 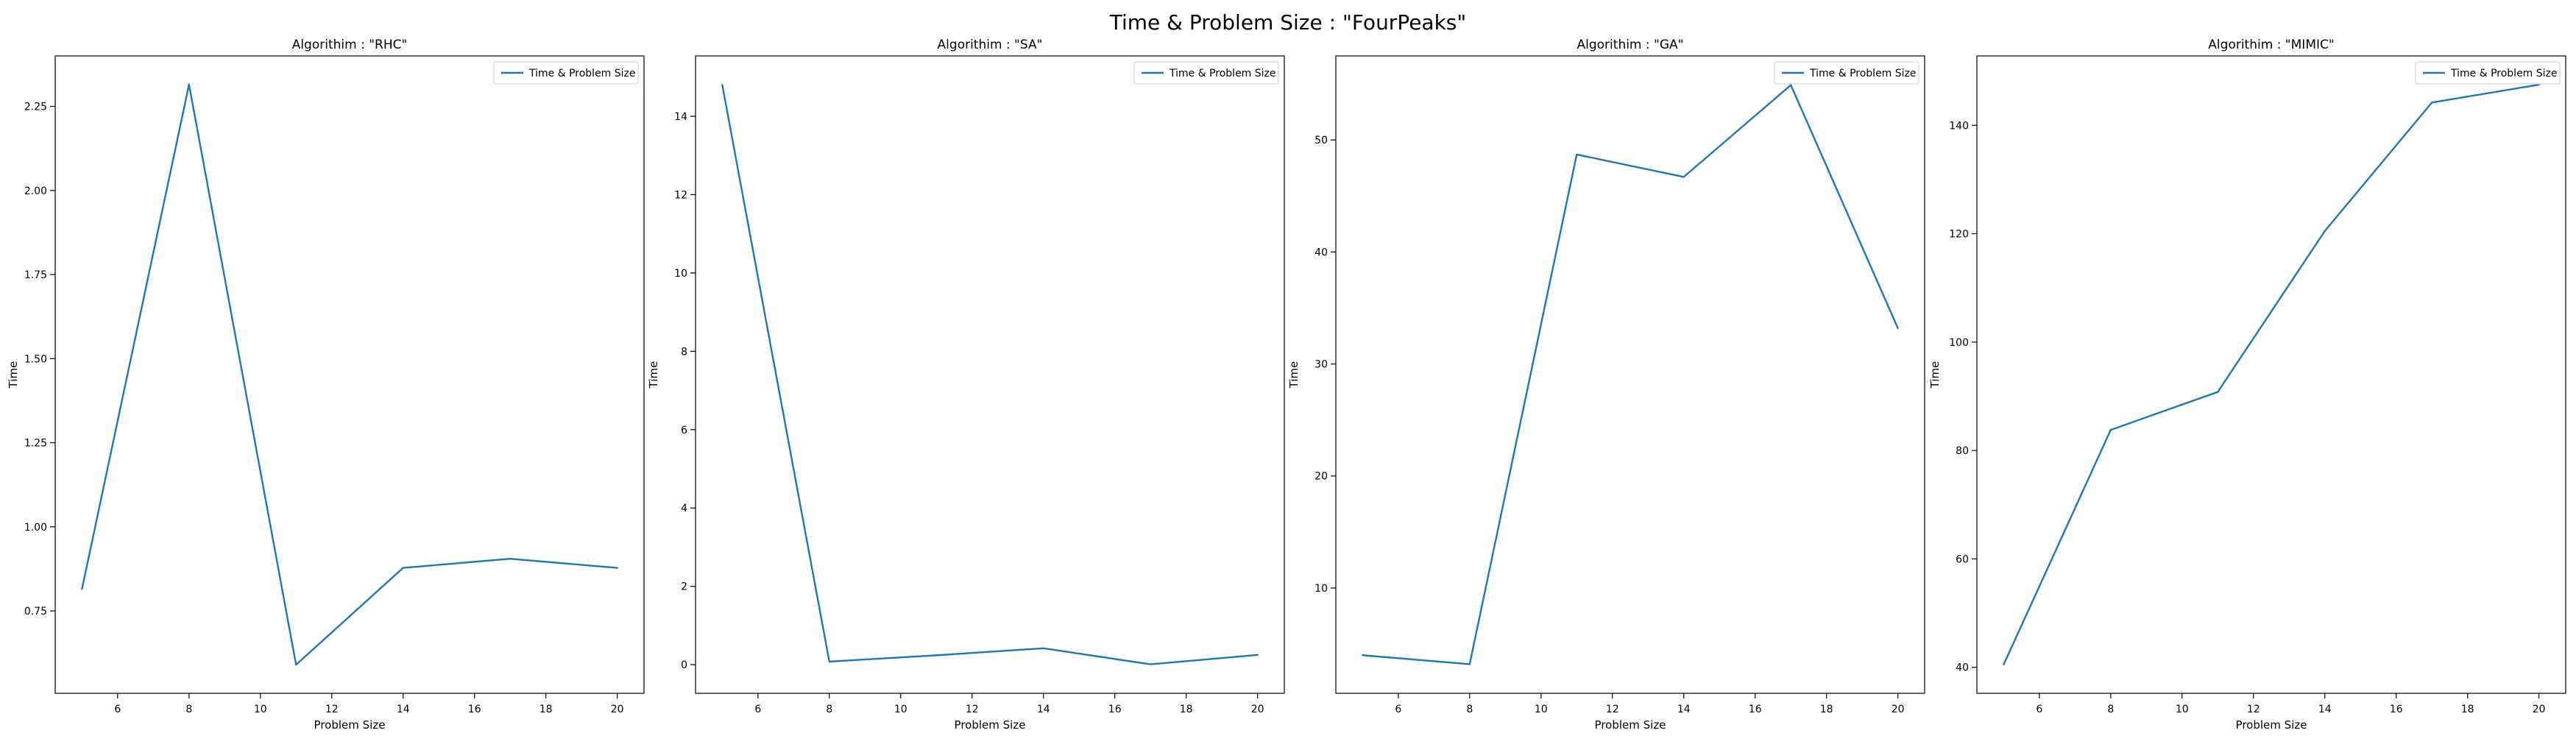 I want to click on y-tick-label: 60, so click(x=1962, y=559).